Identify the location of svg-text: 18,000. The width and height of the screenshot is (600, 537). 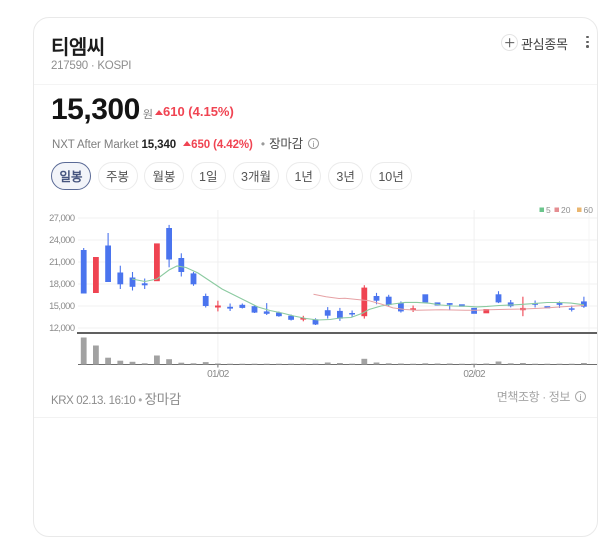
(62, 284).